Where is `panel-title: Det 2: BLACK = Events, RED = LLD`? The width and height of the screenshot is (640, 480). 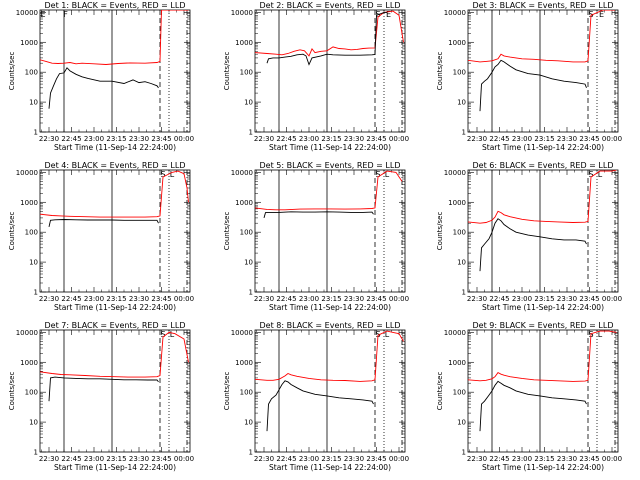 panel-title: Det 2: BLACK = Events, RED = LLD is located at coordinates (330, 5).